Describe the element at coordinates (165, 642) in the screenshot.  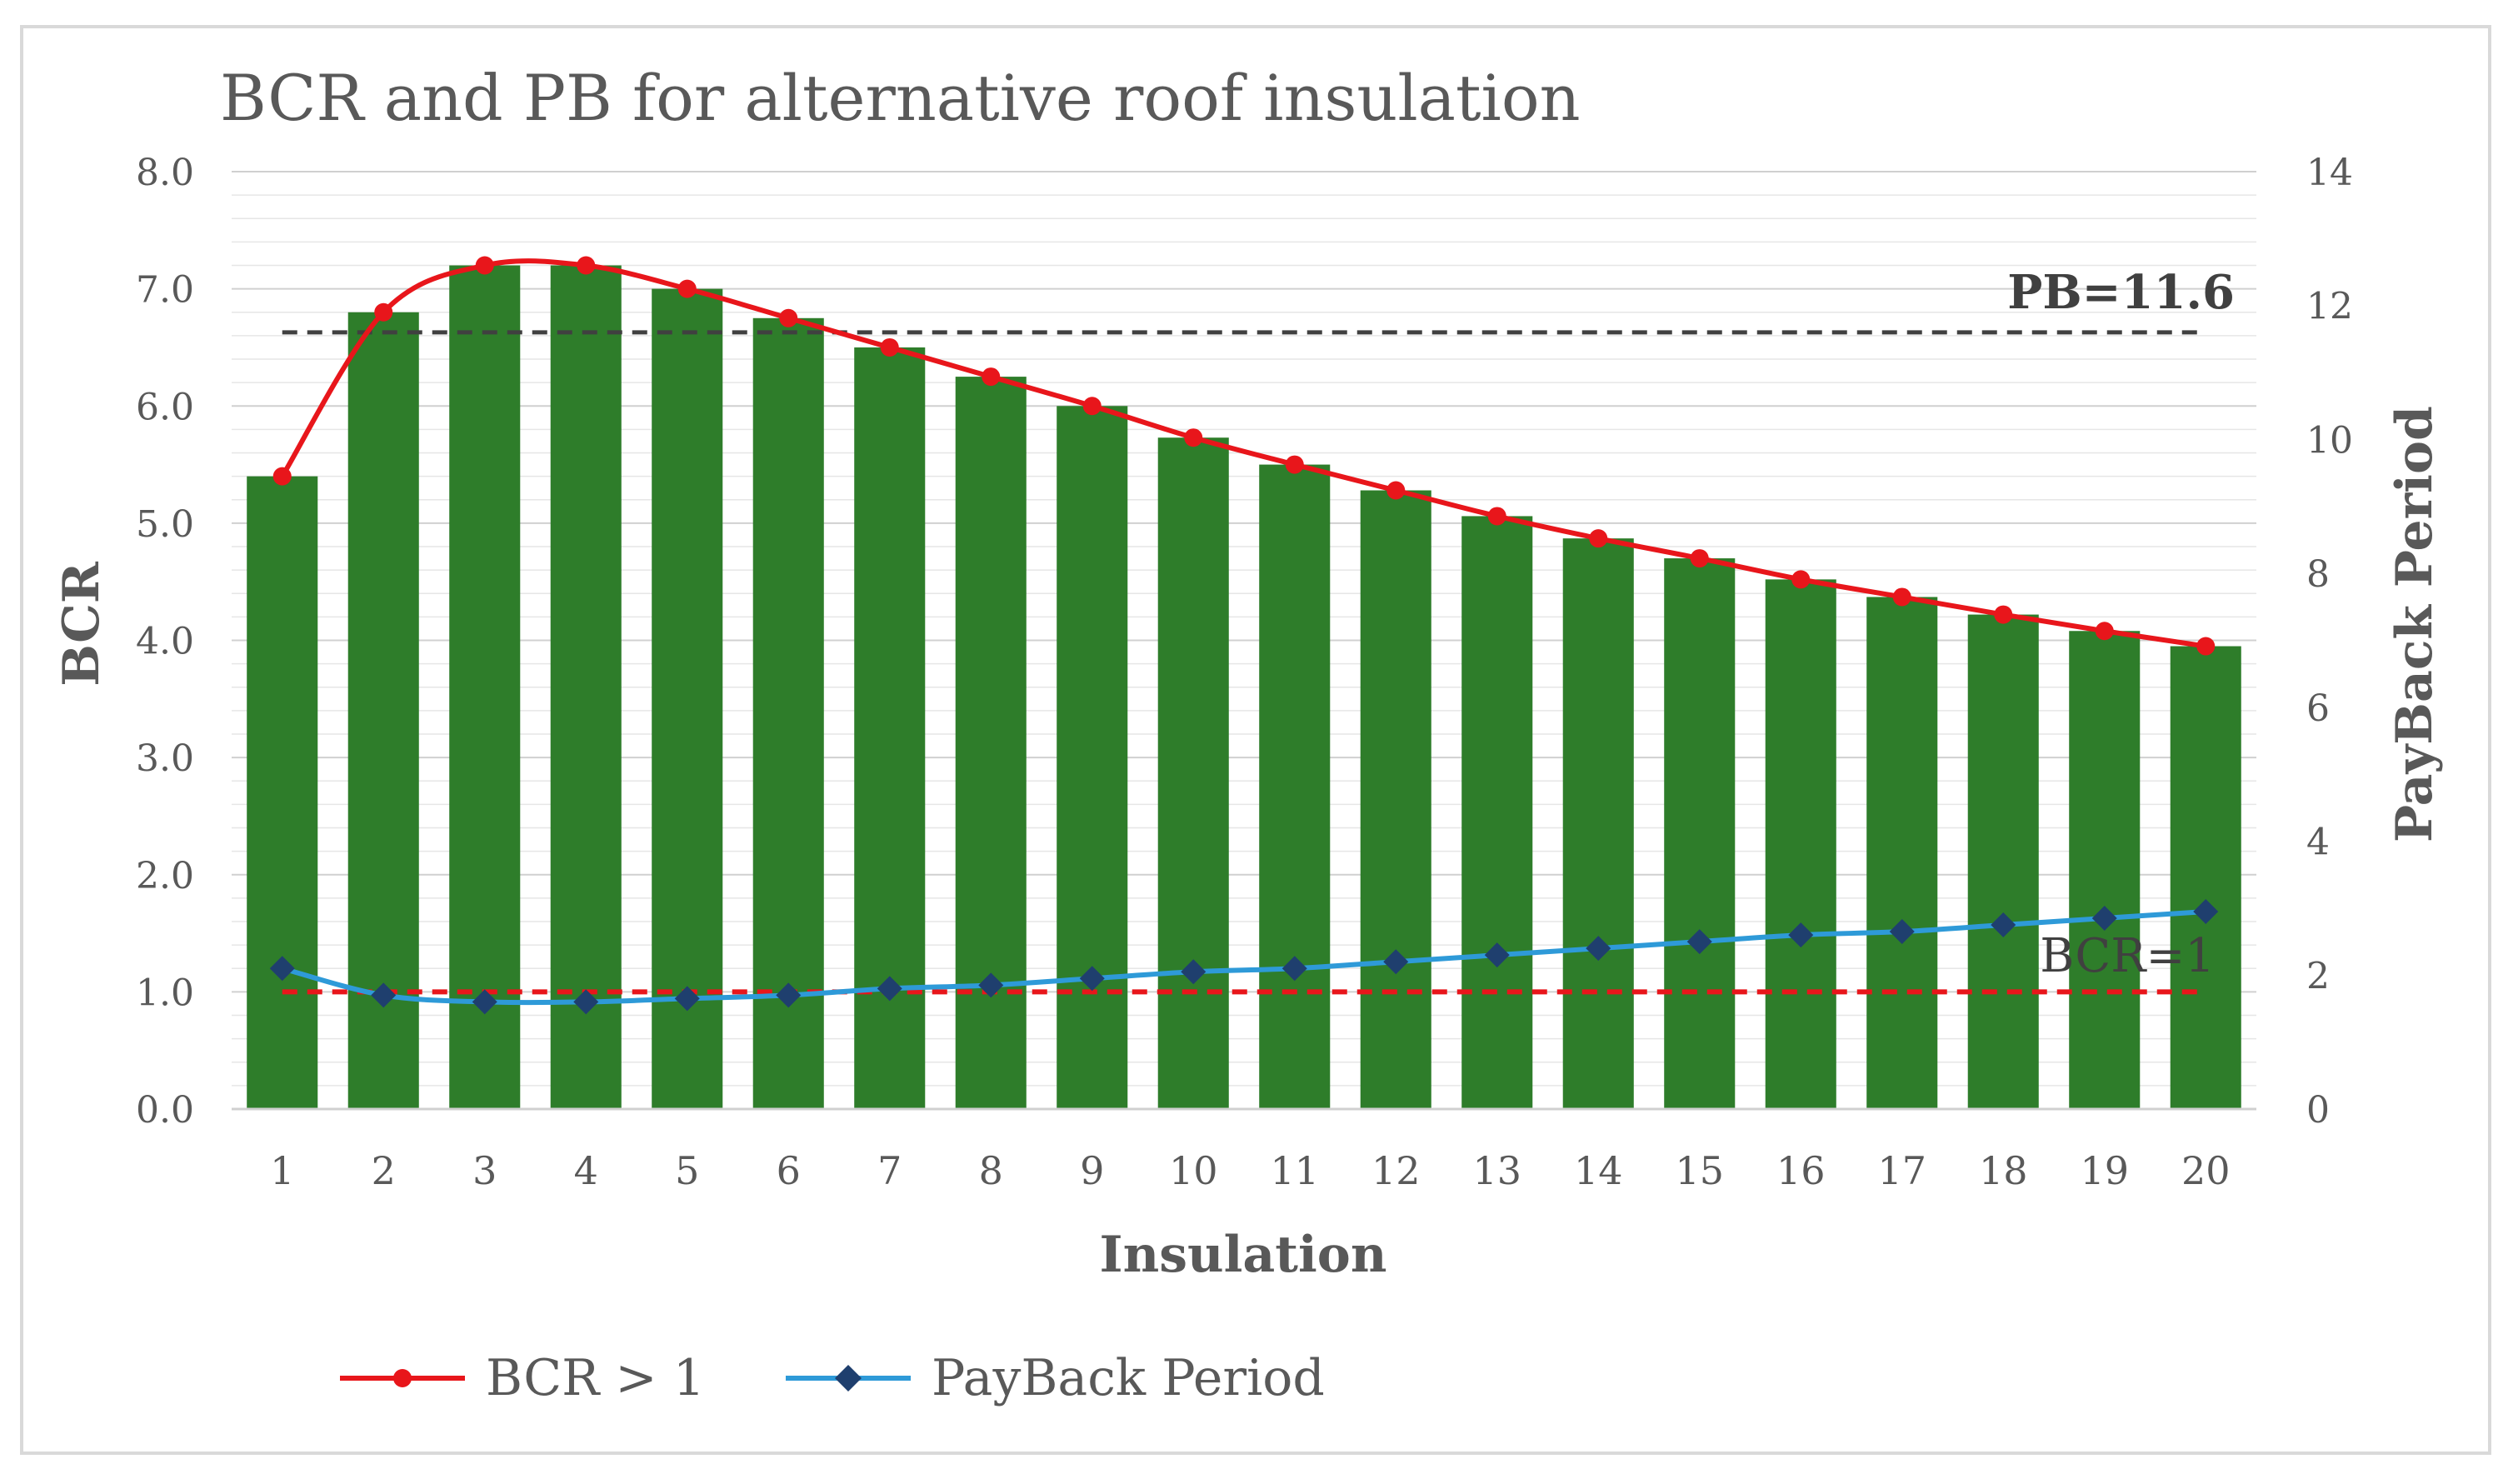
I see `y-tick-label-left: 4.0` at that location.